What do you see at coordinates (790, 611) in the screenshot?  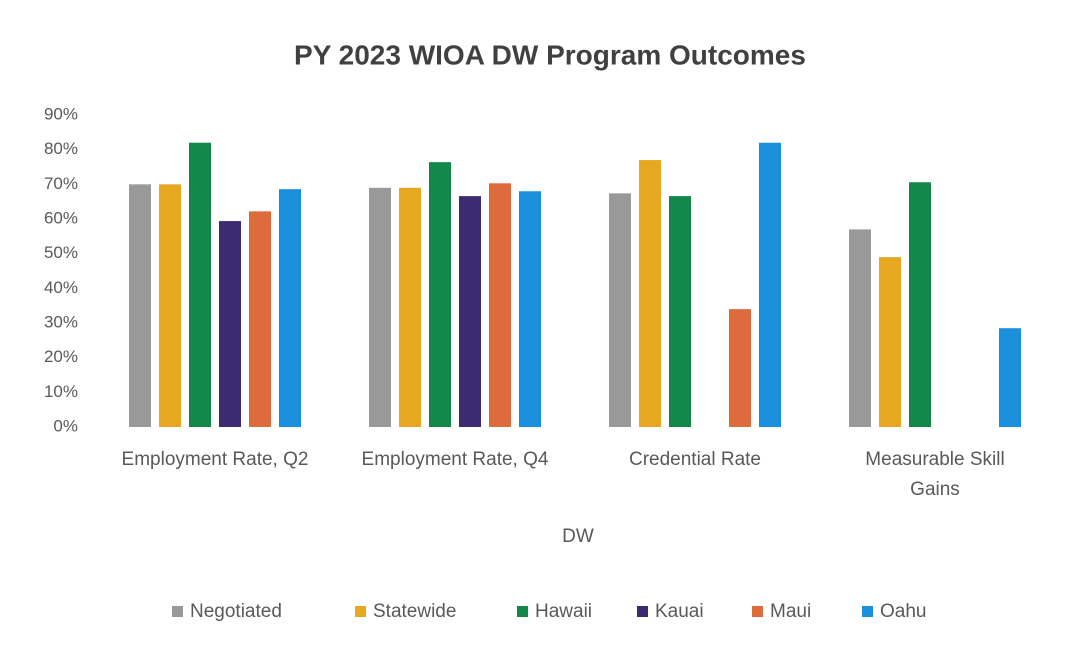 I see `legend-label: Maui` at bounding box center [790, 611].